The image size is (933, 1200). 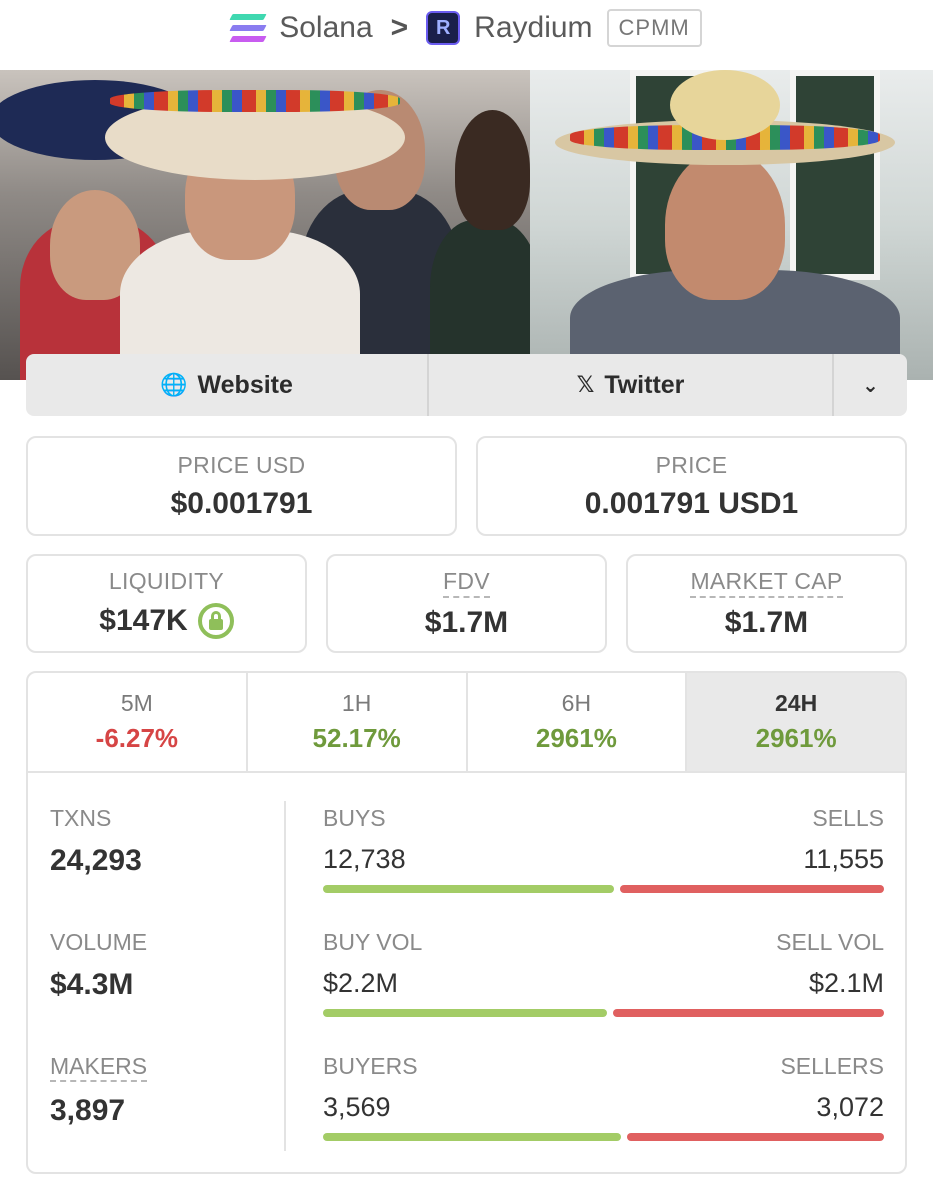 I want to click on volume-label: VOLUME, so click(x=99, y=942).